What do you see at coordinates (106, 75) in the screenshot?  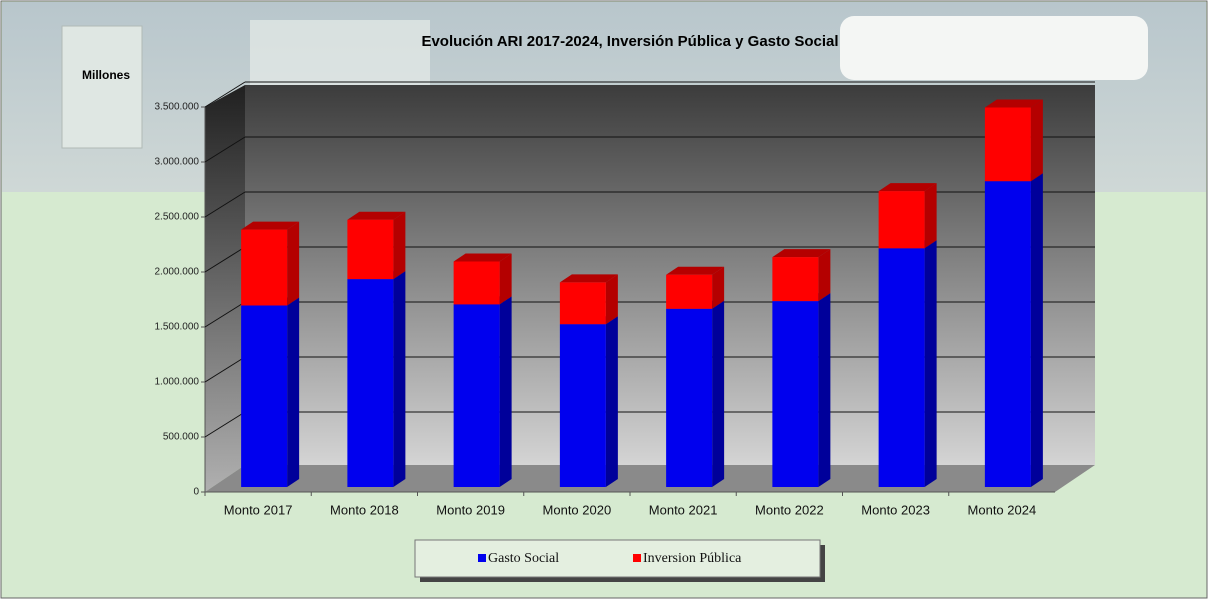 I see `y-axis-label: Millones` at bounding box center [106, 75].